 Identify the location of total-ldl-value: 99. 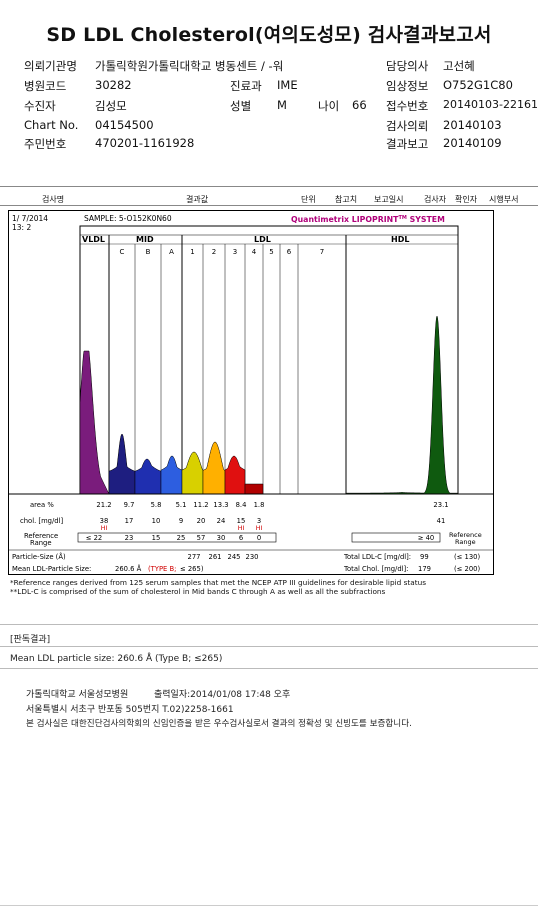
(424, 557).